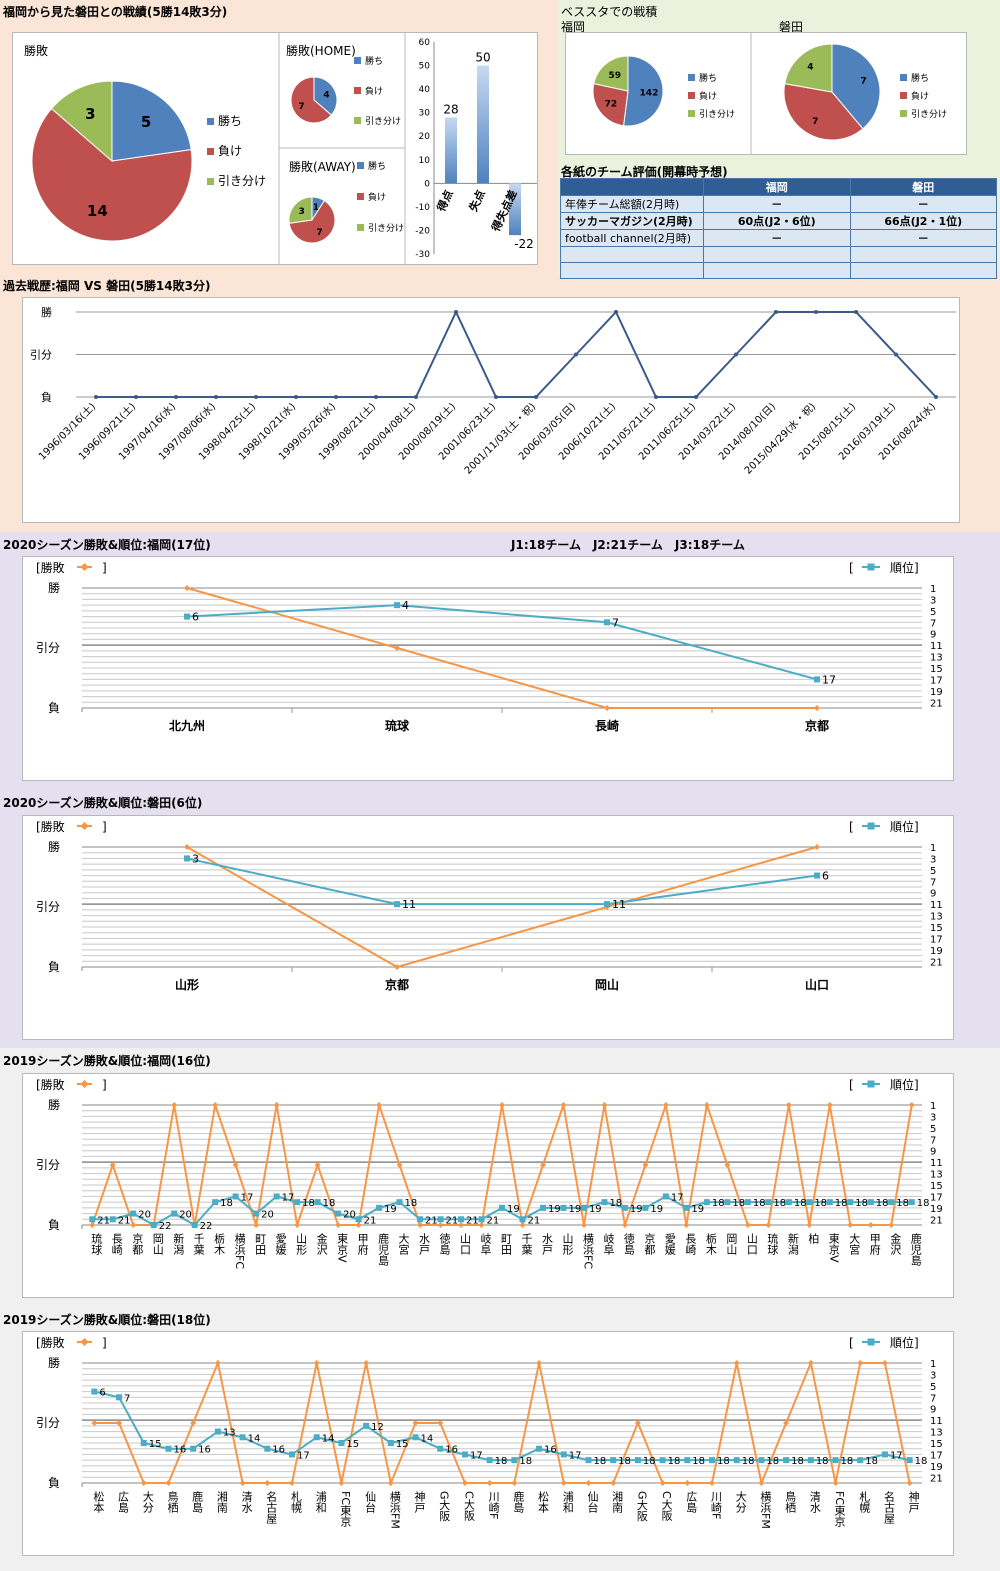  What do you see at coordinates (936, 1163) in the screenshot?
I see `rank-tick-label: 11` at bounding box center [936, 1163].